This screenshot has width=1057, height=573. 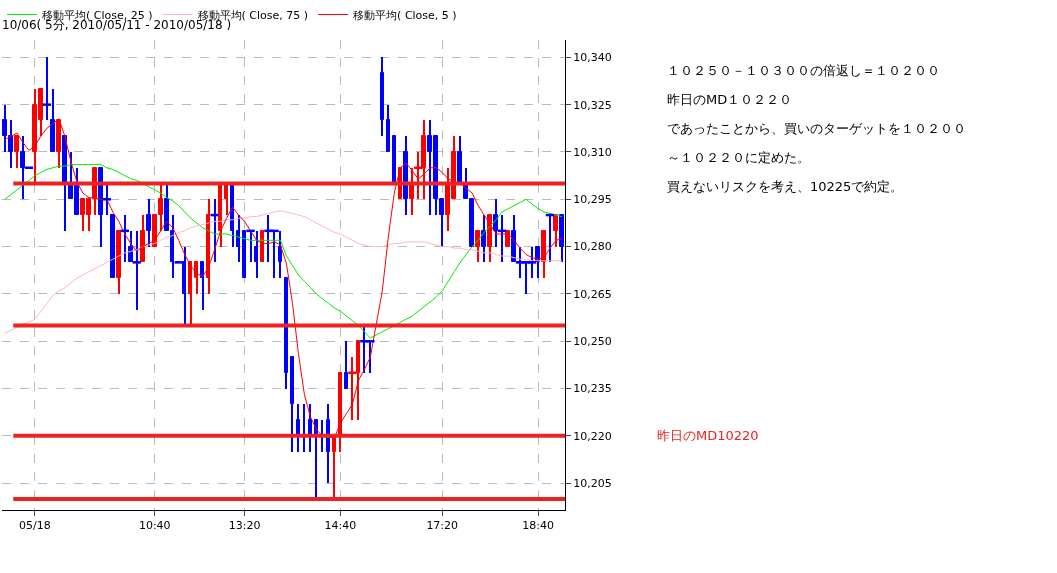 What do you see at coordinates (405, 15) in the screenshot?
I see `legend-label: 移動平均( Close, 5 )` at bounding box center [405, 15].